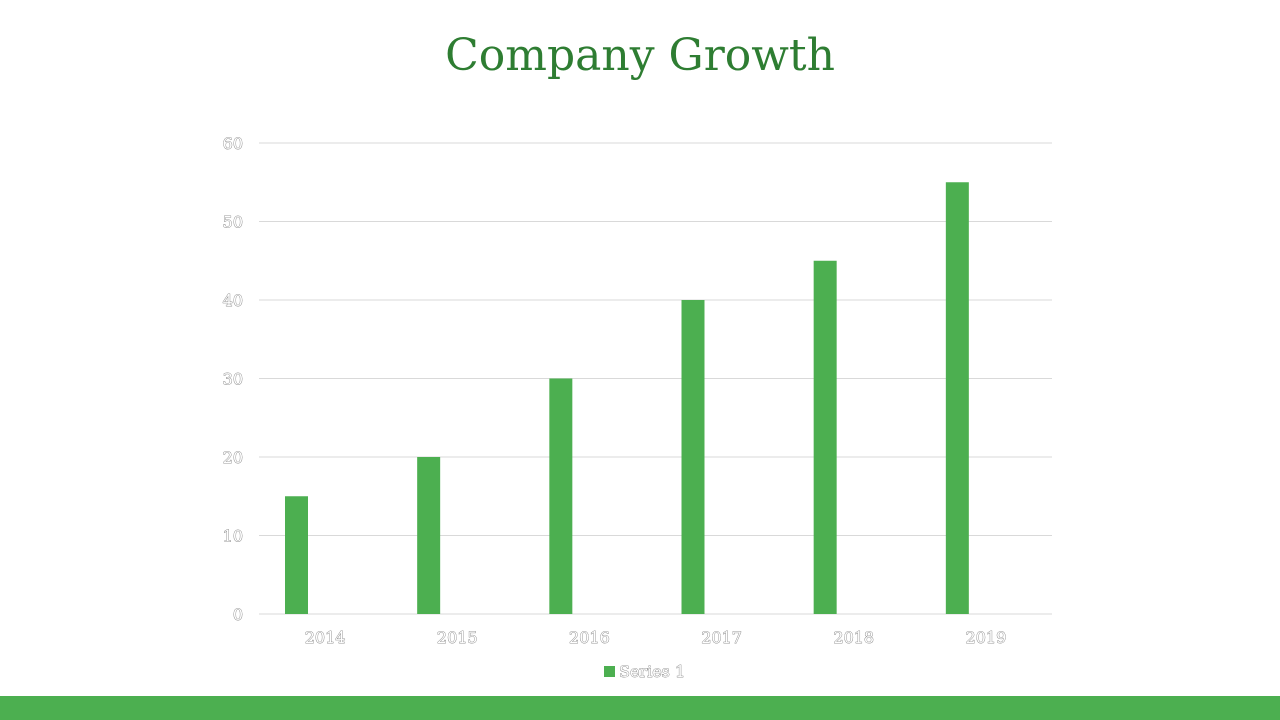  What do you see at coordinates (640, 708) in the screenshot?
I see `footer-bar` at bounding box center [640, 708].